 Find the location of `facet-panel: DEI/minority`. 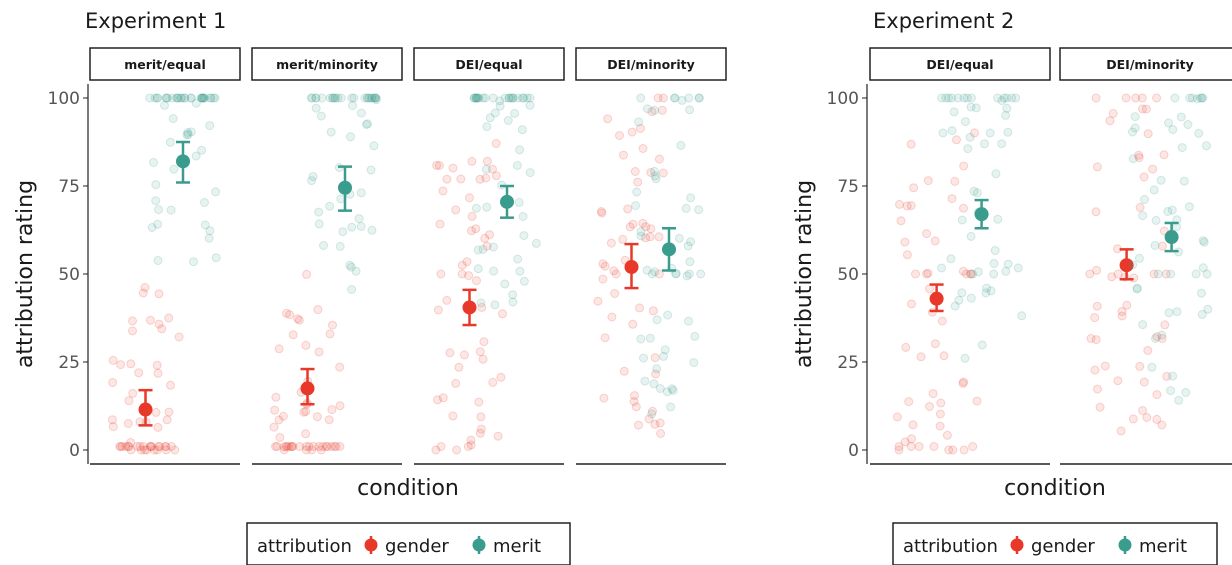

facet-panel: DEI/minority is located at coordinates (651, 256).